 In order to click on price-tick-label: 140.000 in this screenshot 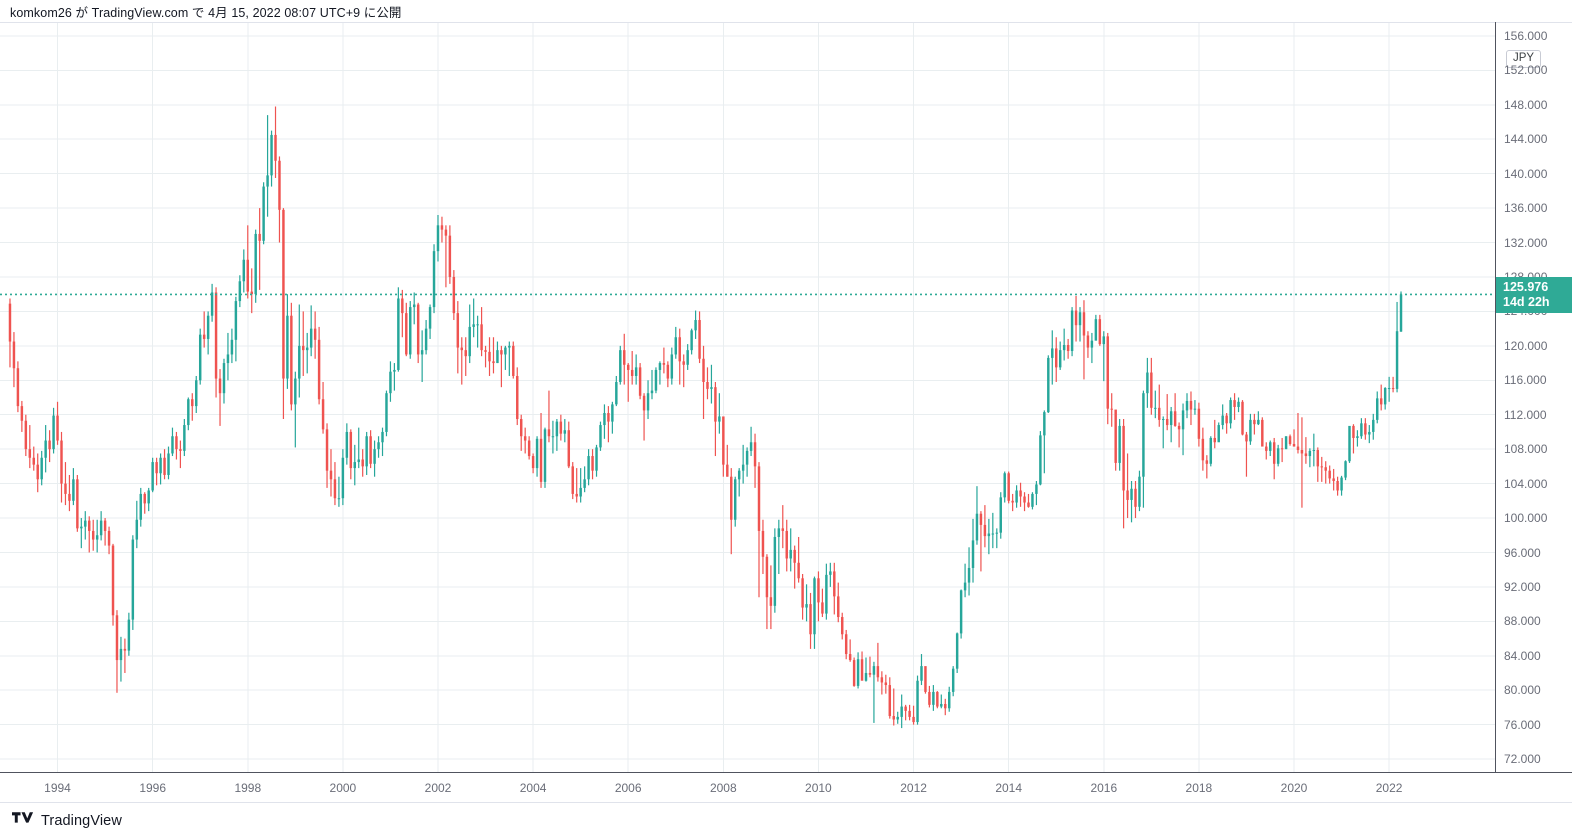, I will do `click(1526, 173)`.